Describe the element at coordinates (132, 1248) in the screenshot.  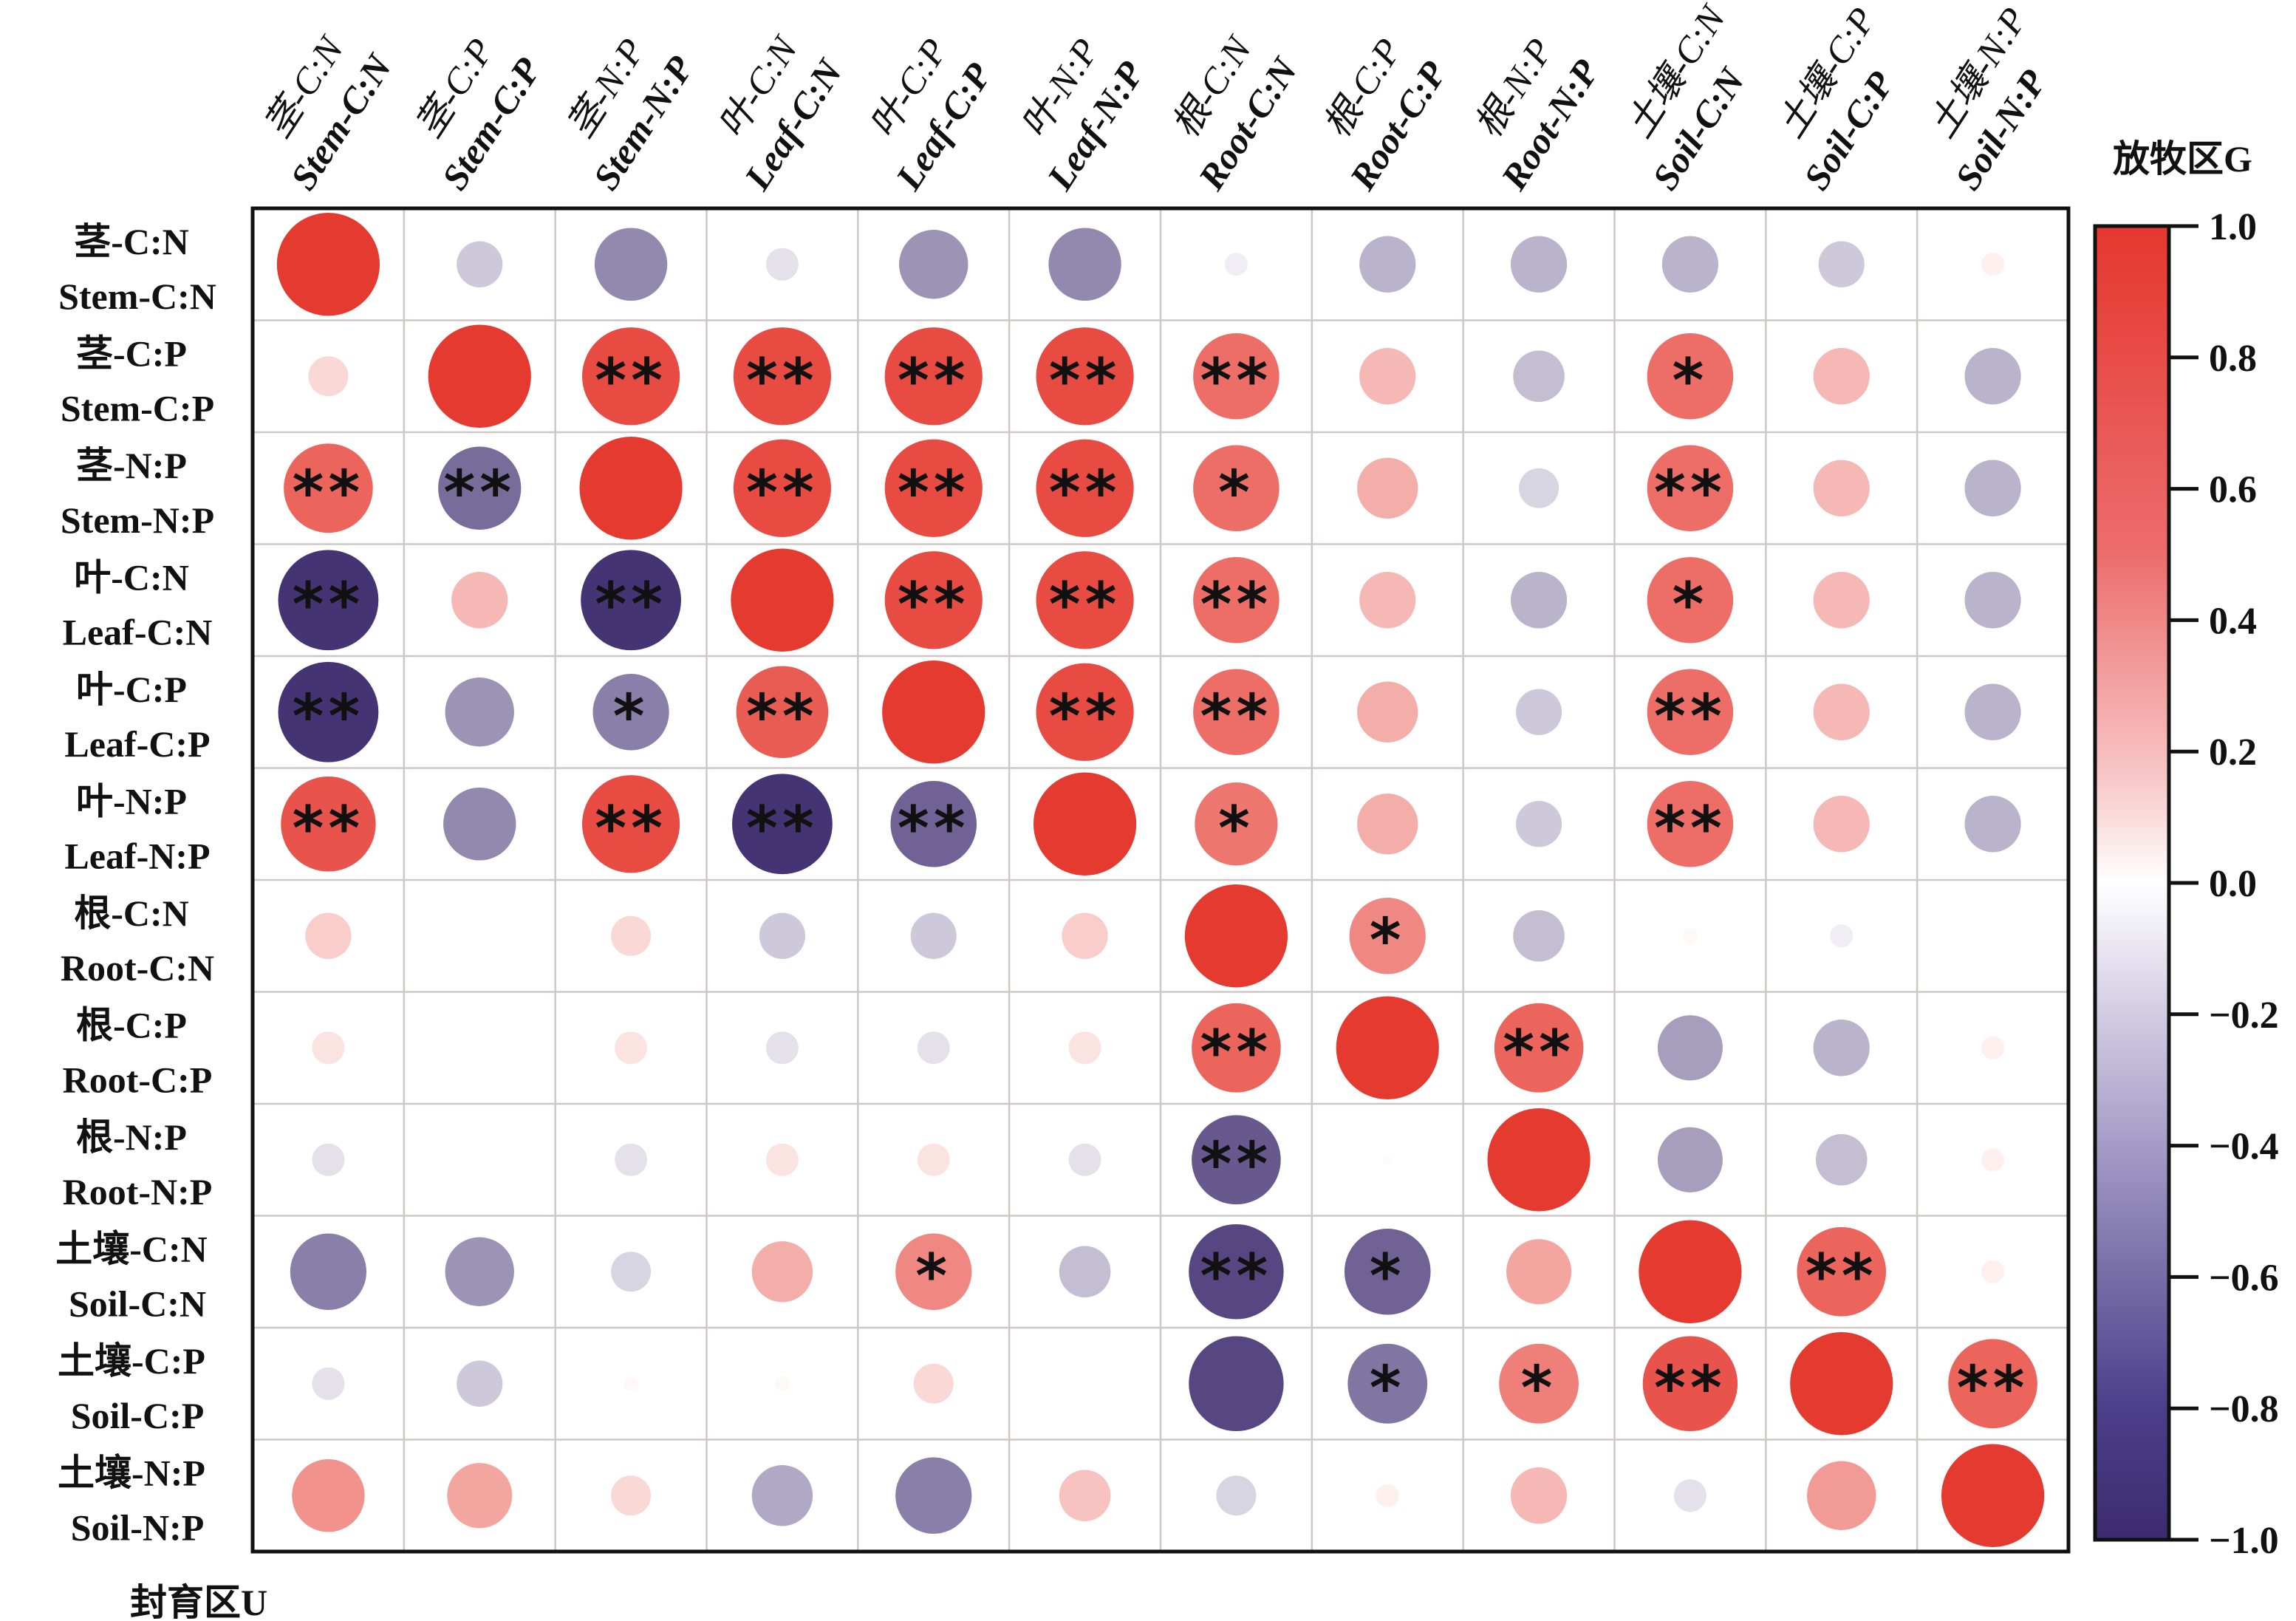
I see `row-label-cn: 土壤-C:N` at that location.